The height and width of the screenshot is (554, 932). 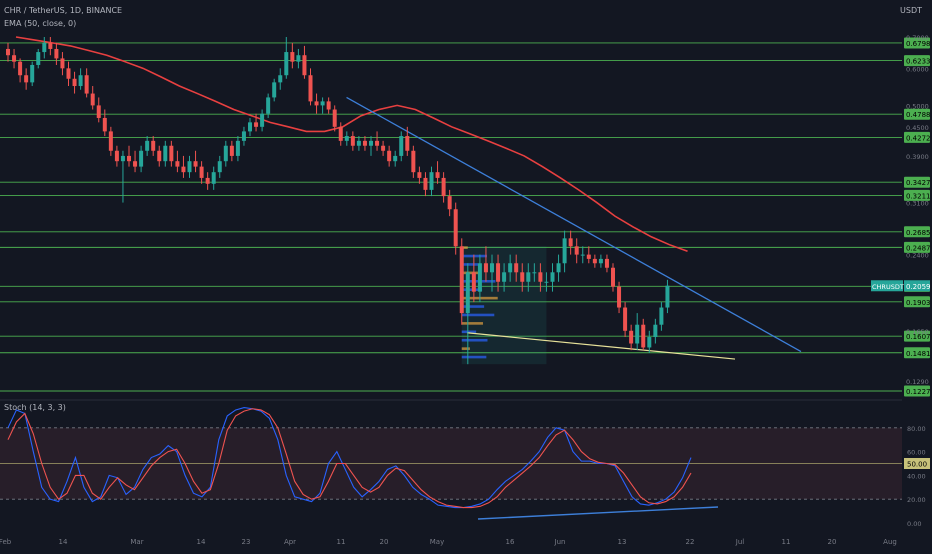 What do you see at coordinates (917, 106) in the screenshot?
I see `price-tick-label: 0.5000` at bounding box center [917, 106].